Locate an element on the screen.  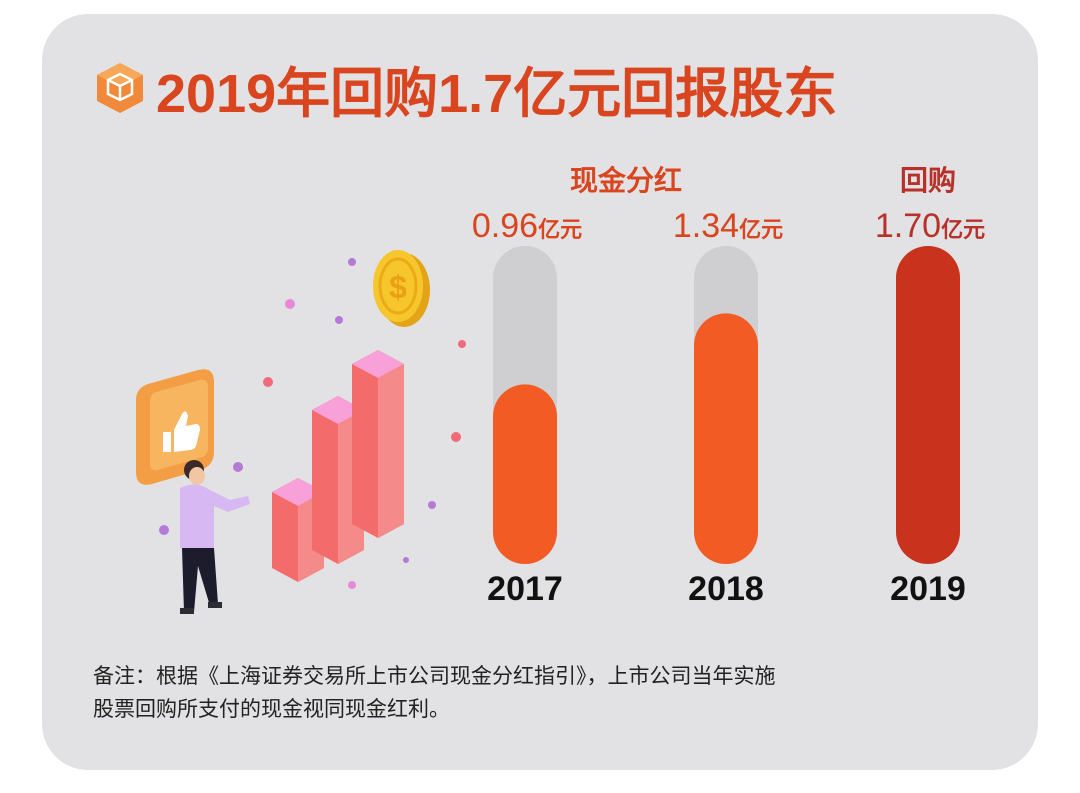
thumbs-up-icon is located at coordinates (175, 427).